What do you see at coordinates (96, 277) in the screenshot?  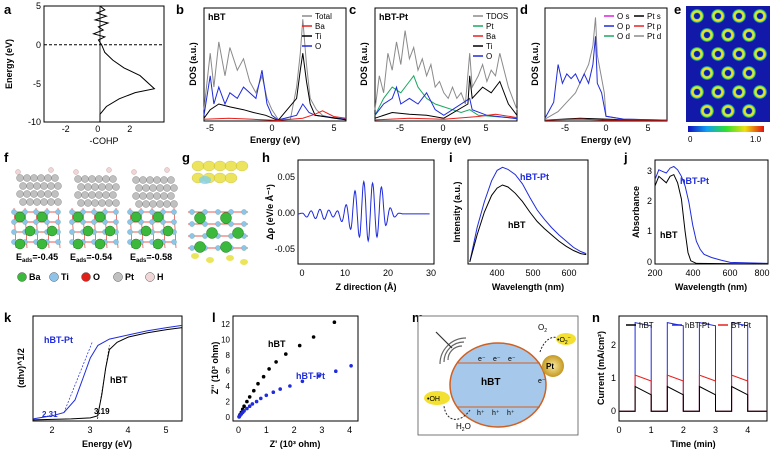 I see `legend-atom-label: O` at bounding box center [96, 277].